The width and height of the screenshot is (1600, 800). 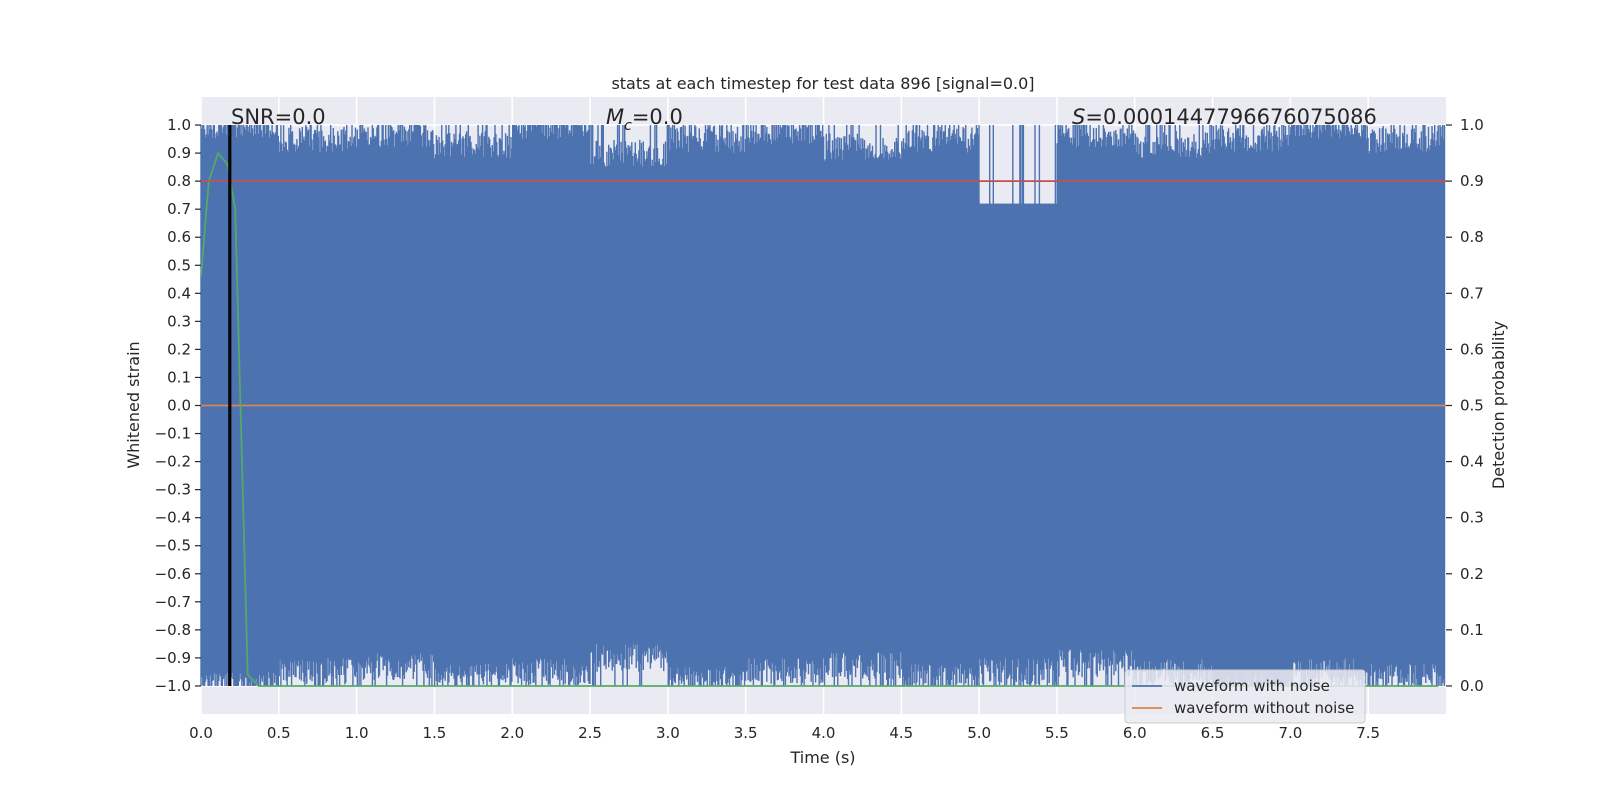 I want to click on x-tick-label: 6.0, so click(x=1135, y=733).